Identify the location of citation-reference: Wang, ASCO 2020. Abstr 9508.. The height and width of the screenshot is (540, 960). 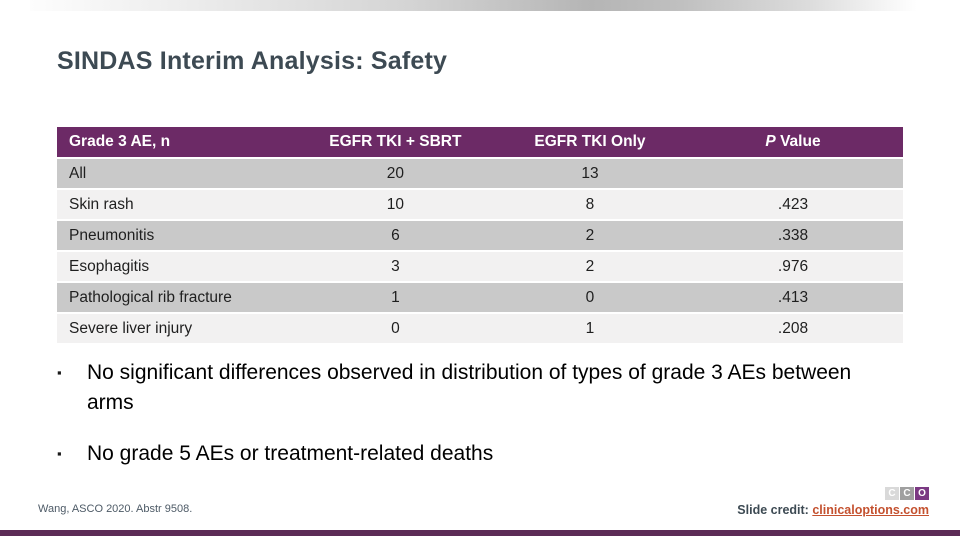
(115, 509).